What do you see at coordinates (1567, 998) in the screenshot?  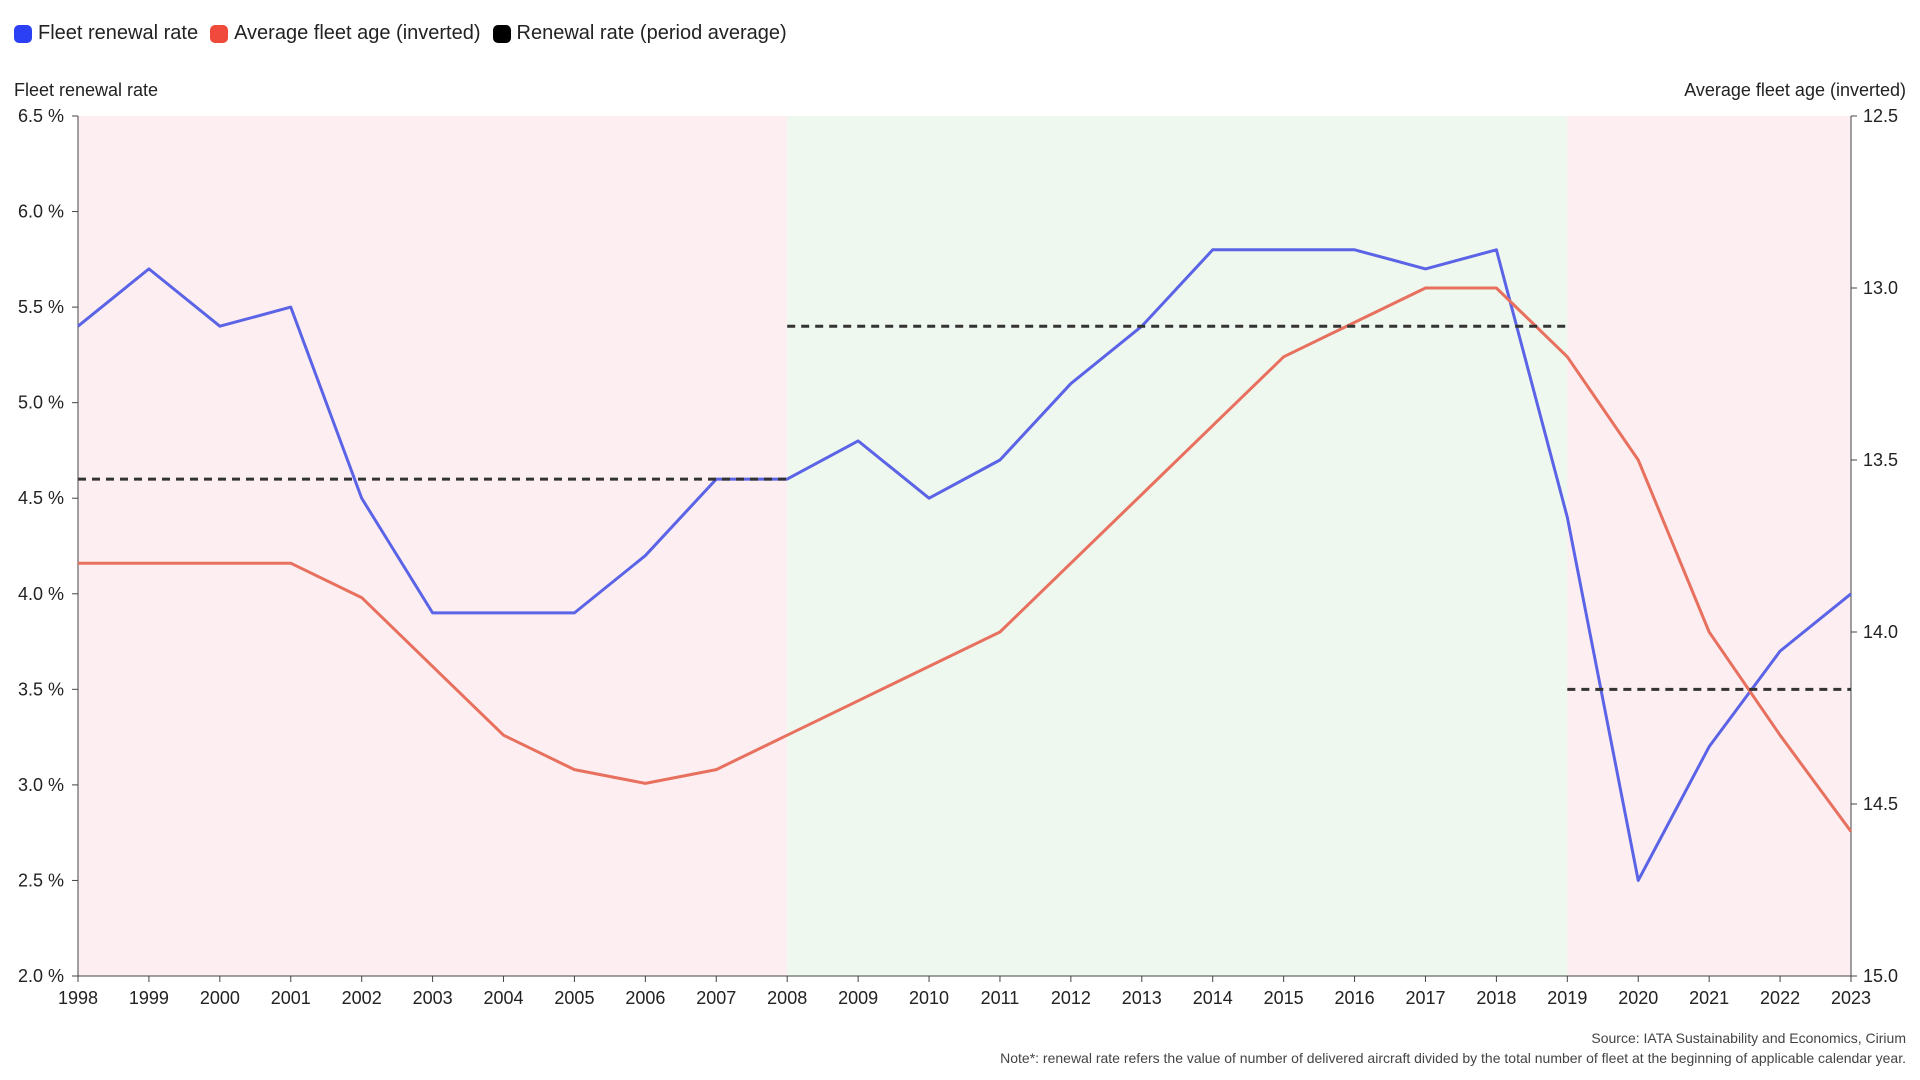 I see `x-tick-label: 2019` at bounding box center [1567, 998].